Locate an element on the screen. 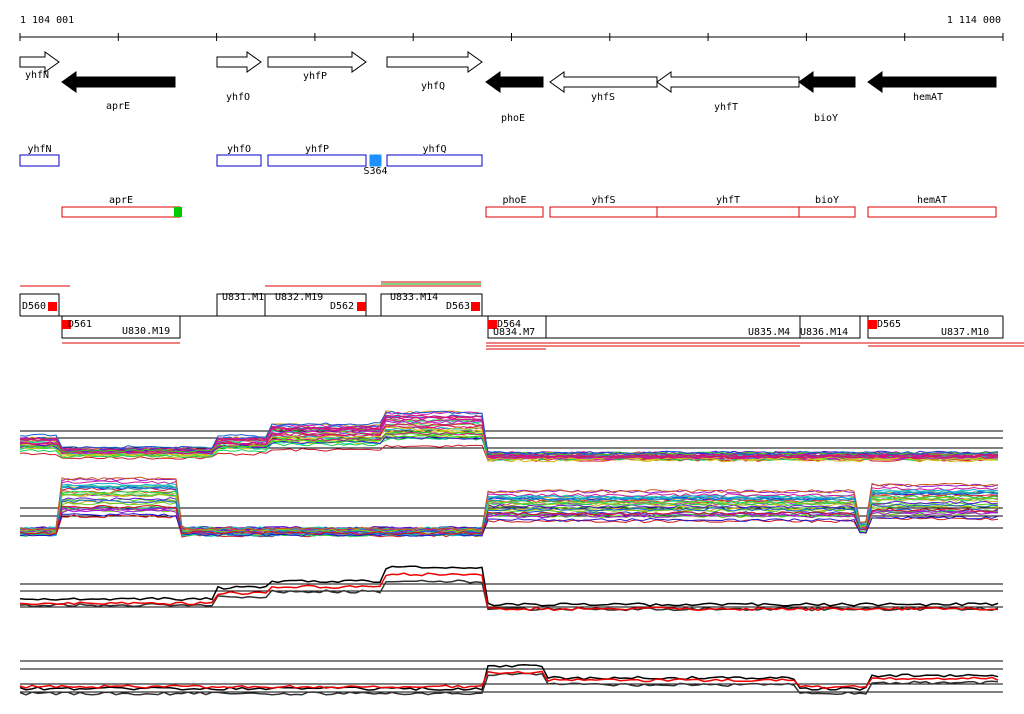 This screenshot has height=714, width=1024. segment-label: D563 is located at coordinates (458, 306).